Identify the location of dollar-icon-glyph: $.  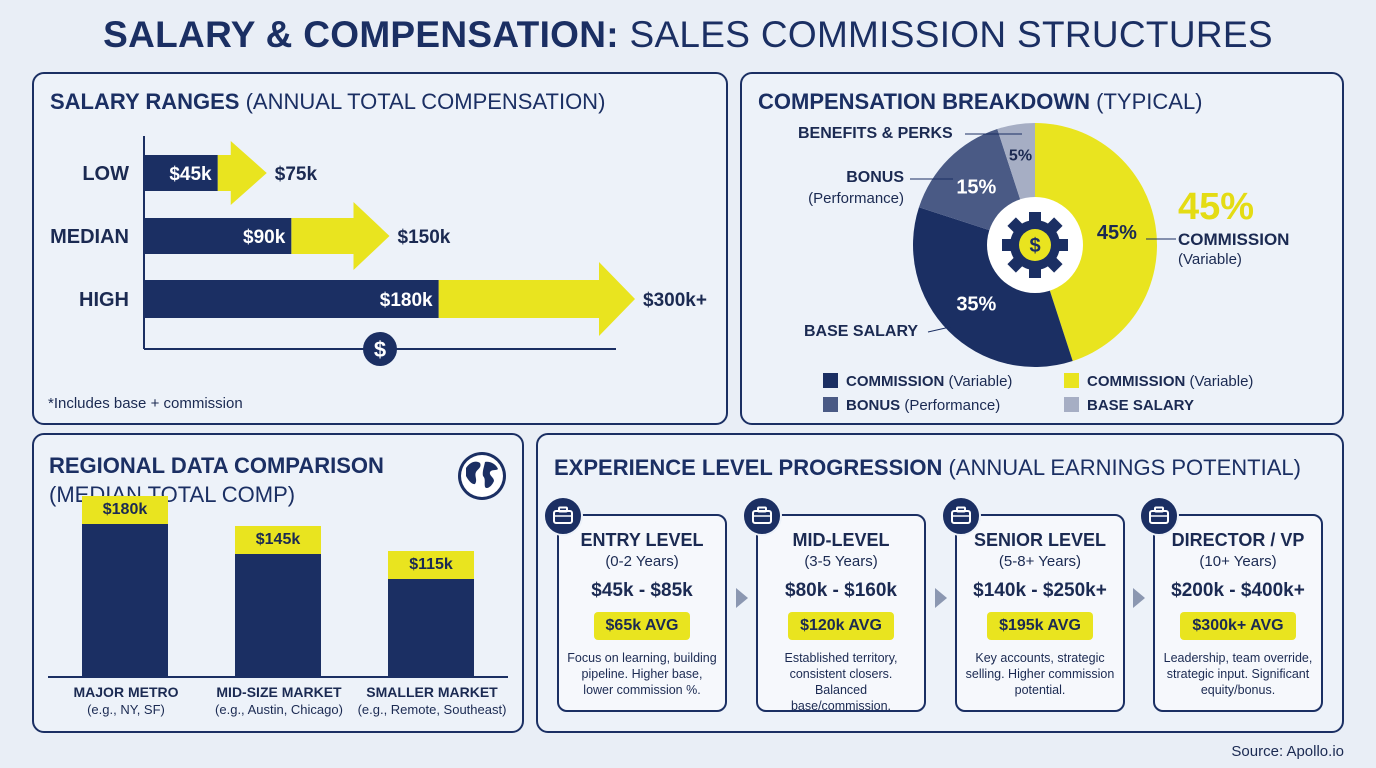
(380, 349).